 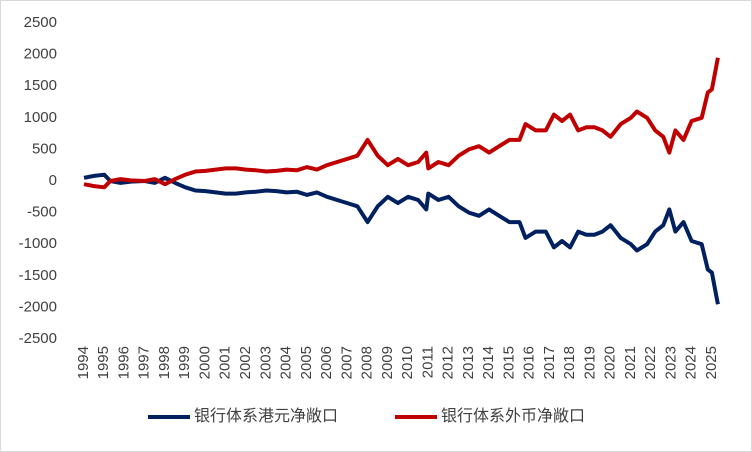 What do you see at coordinates (508, 362) in the screenshot?
I see `x-tick-label: 2015` at bounding box center [508, 362].